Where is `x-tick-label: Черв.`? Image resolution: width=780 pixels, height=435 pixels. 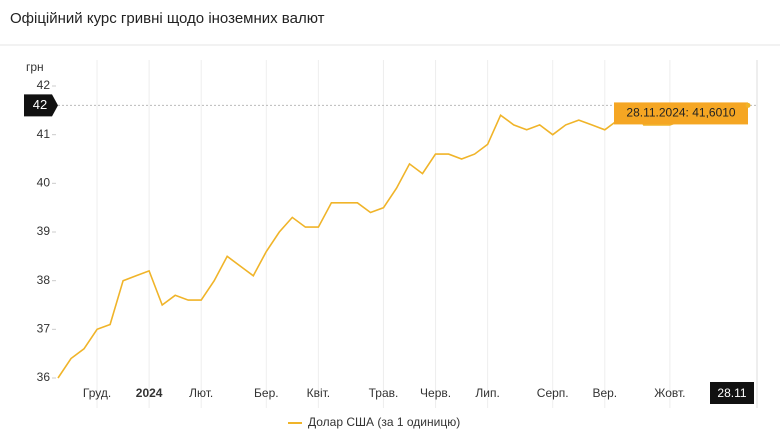
x-tick-label: Черв. is located at coordinates (435, 393).